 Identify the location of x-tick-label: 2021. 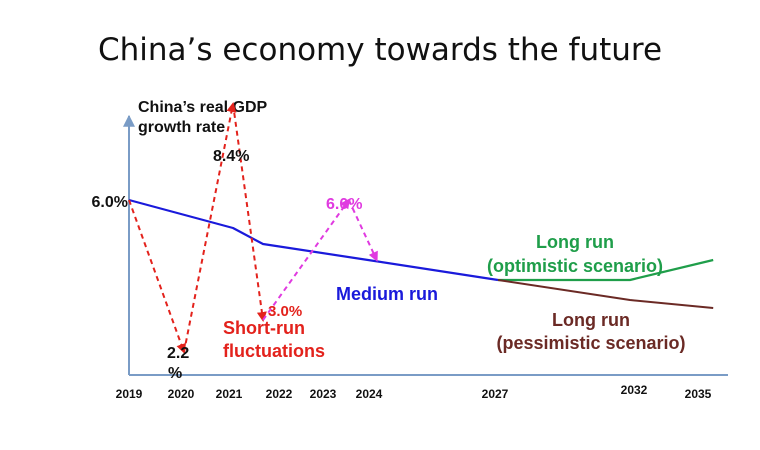
(229, 394).